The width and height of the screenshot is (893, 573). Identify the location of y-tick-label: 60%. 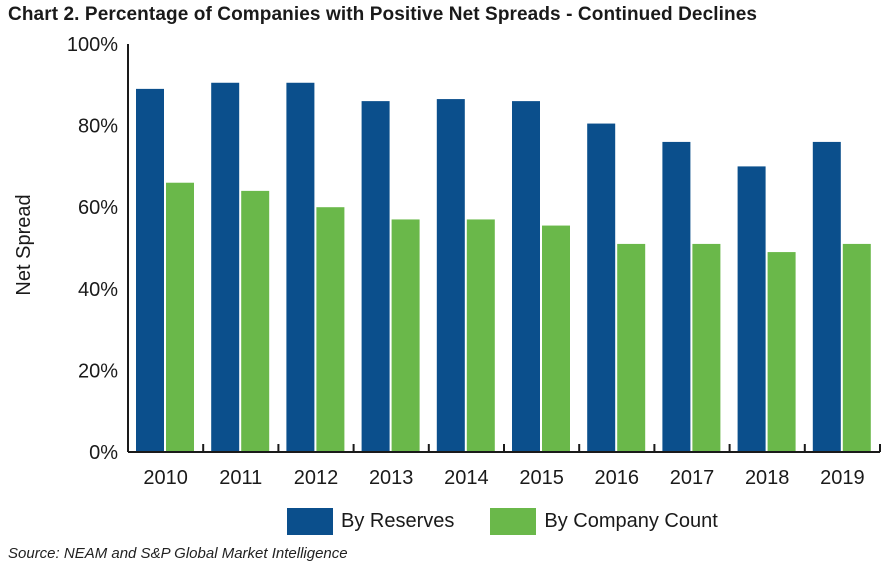
(98, 208).